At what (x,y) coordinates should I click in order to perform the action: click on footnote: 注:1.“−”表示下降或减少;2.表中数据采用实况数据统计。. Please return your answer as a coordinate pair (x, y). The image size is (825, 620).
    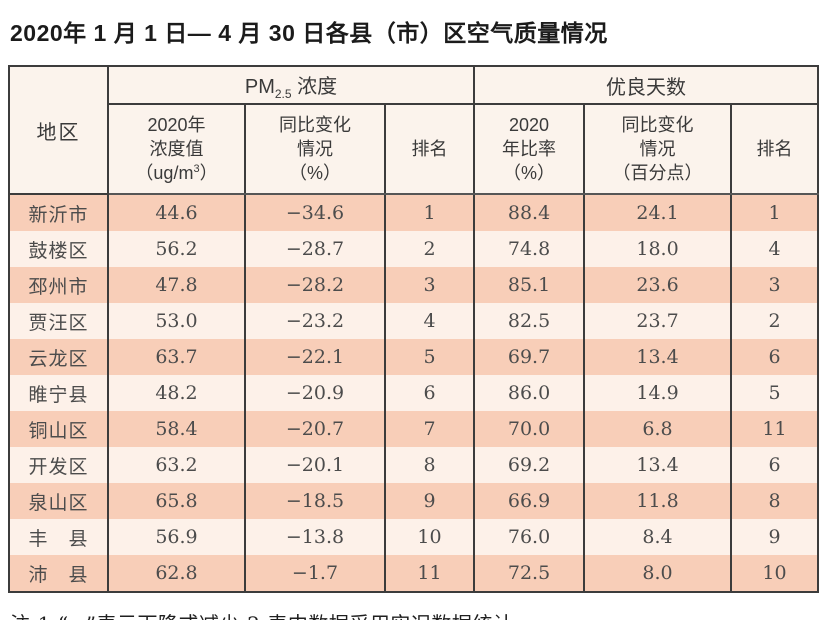
    Looking at the image, I should click on (413, 614).